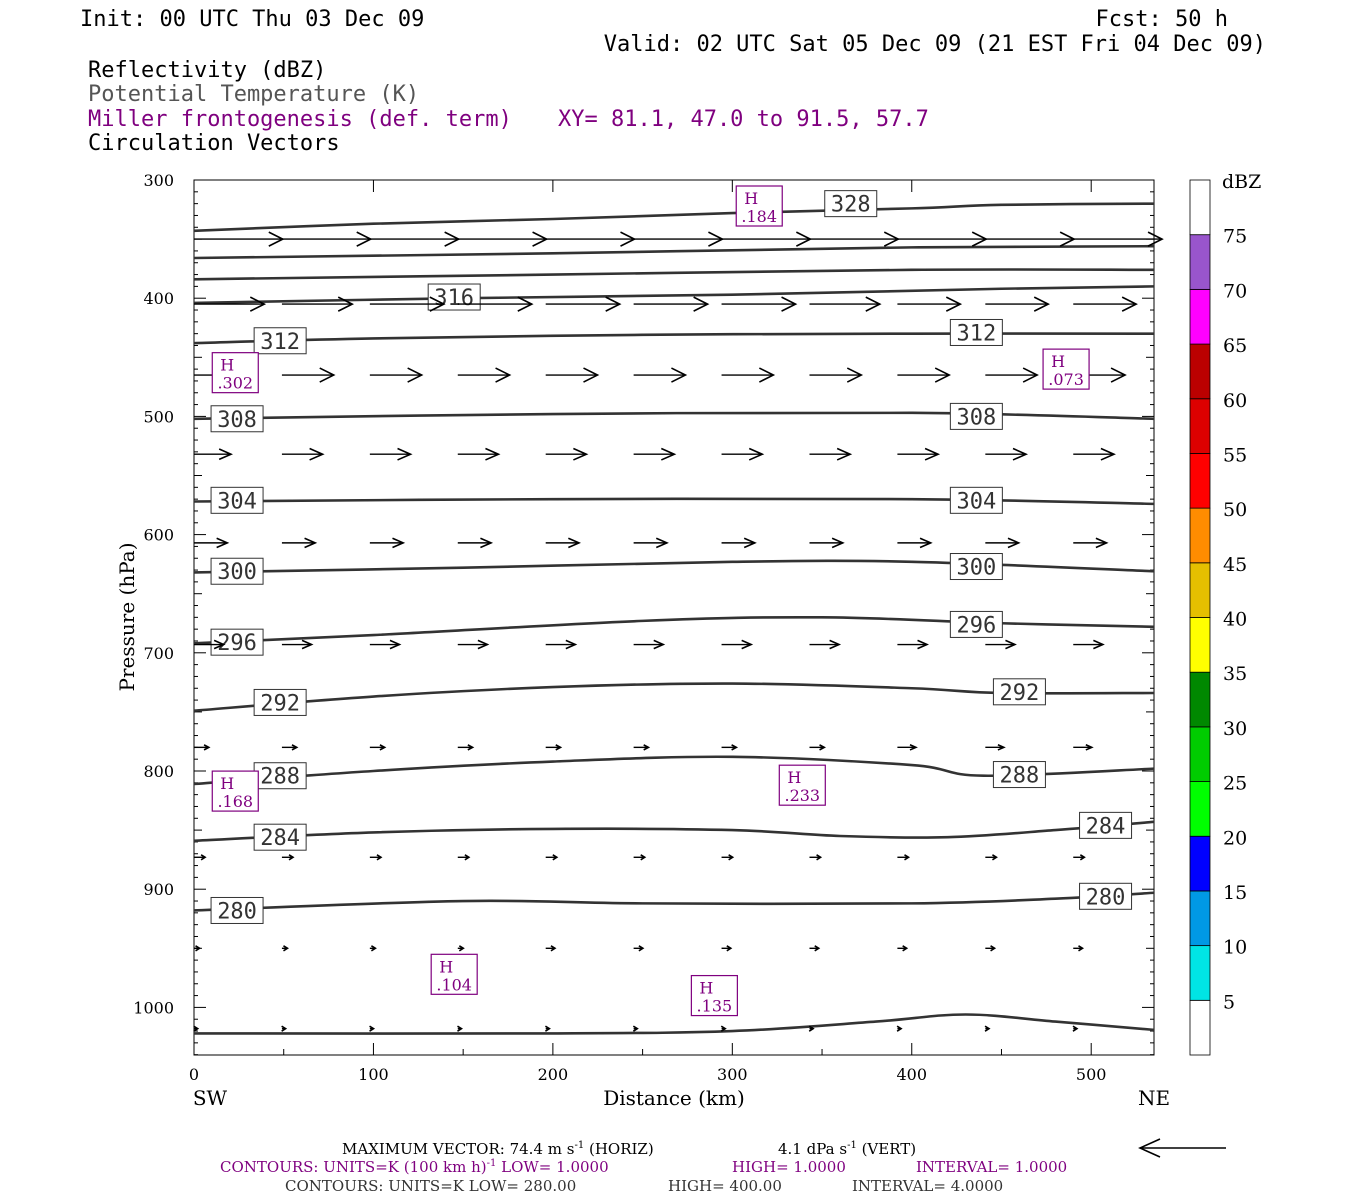 The width and height of the screenshot is (1350, 1200). Describe the element at coordinates (210, 1098) in the screenshot. I see `sw-label: SW` at that location.